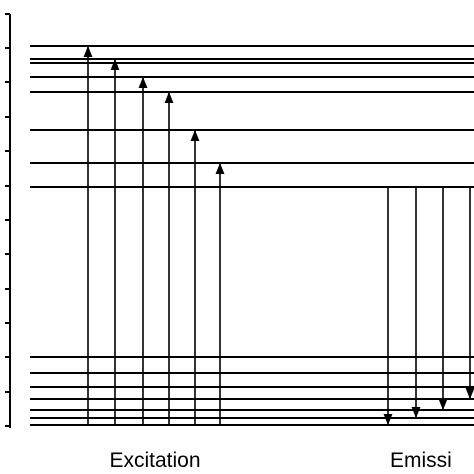 The width and height of the screenshot is (474, 474). Describe the element at coordinates (8, 220) in the screenshot. I see `energy-axis` at that location.